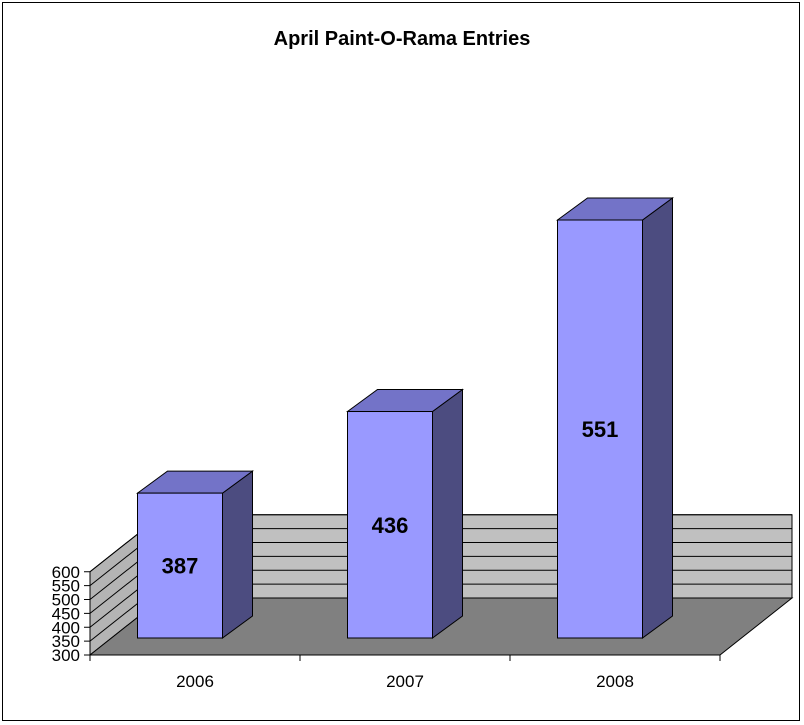 The height and width of the screenshot is (725, 804). What do you see at coordinates (615, 681) in the screenshot?
I see `x-tick-label: 2008` at bounding box center [615, 681].